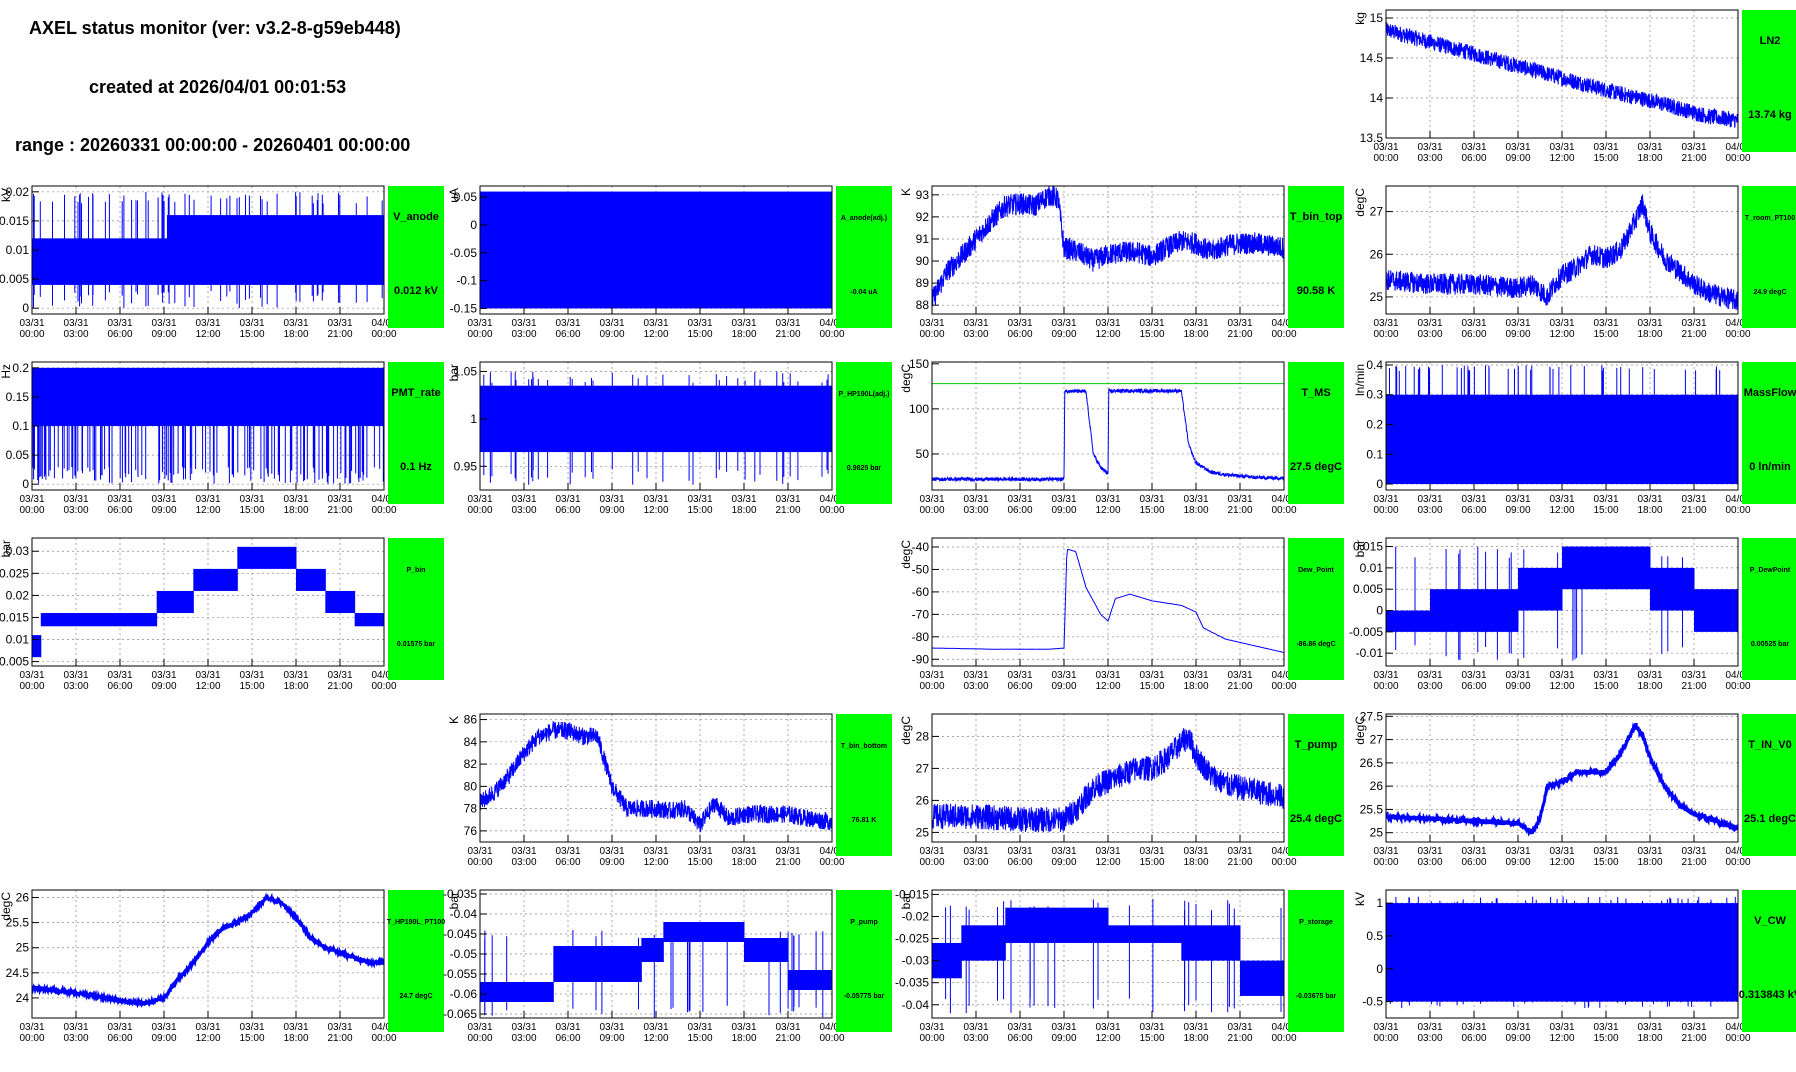  I want to click on y-axis-label: kg, so click(1360, 18).